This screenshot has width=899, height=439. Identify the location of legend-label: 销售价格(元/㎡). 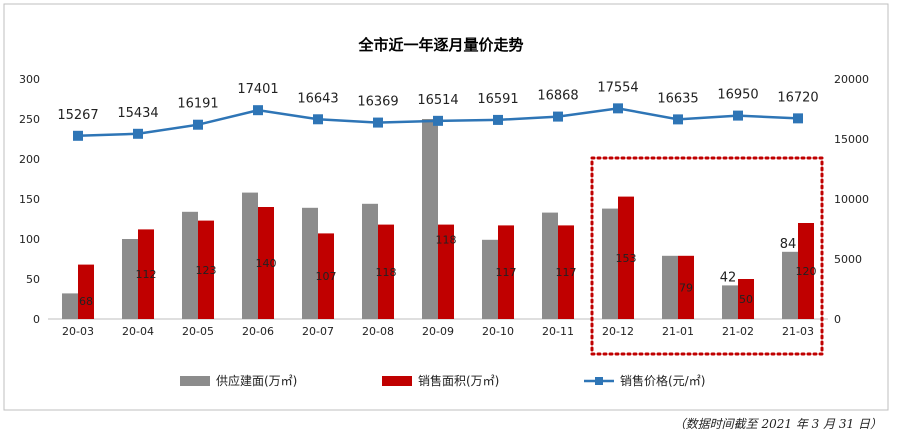
(662, 380).